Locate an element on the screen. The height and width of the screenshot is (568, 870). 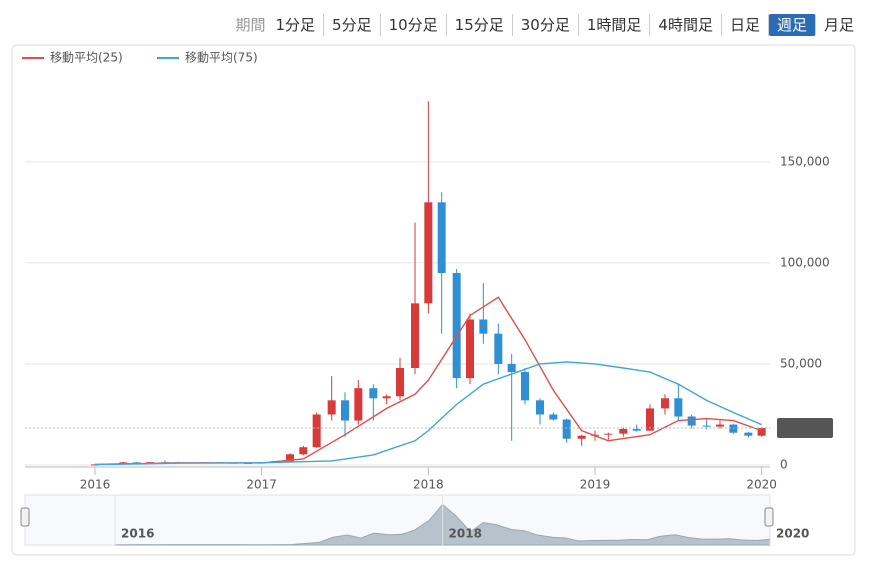
period-button: 5分足 is located at coordinates (352, 25).